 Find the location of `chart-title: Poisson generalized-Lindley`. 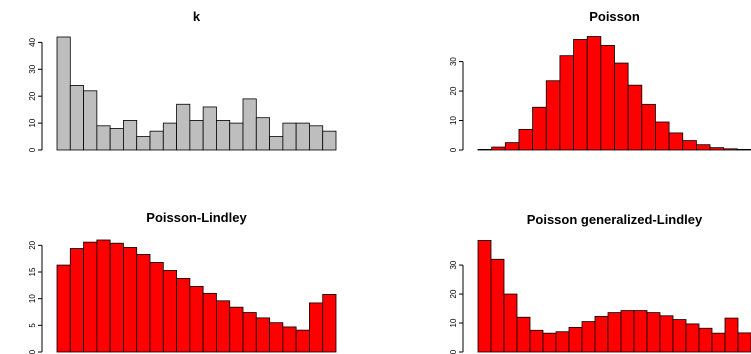

chart-title: Poisson generalized-Lindley is located at coordinates (615, 219).